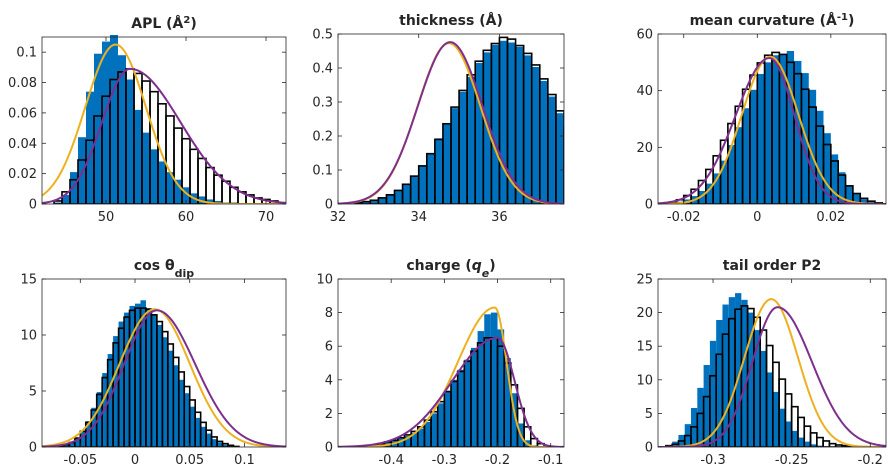 The image size is (890, 470). Describe the element at coordinates (550, 460) in the screenshot. I see `x-tick-label: -0.1` at that location.